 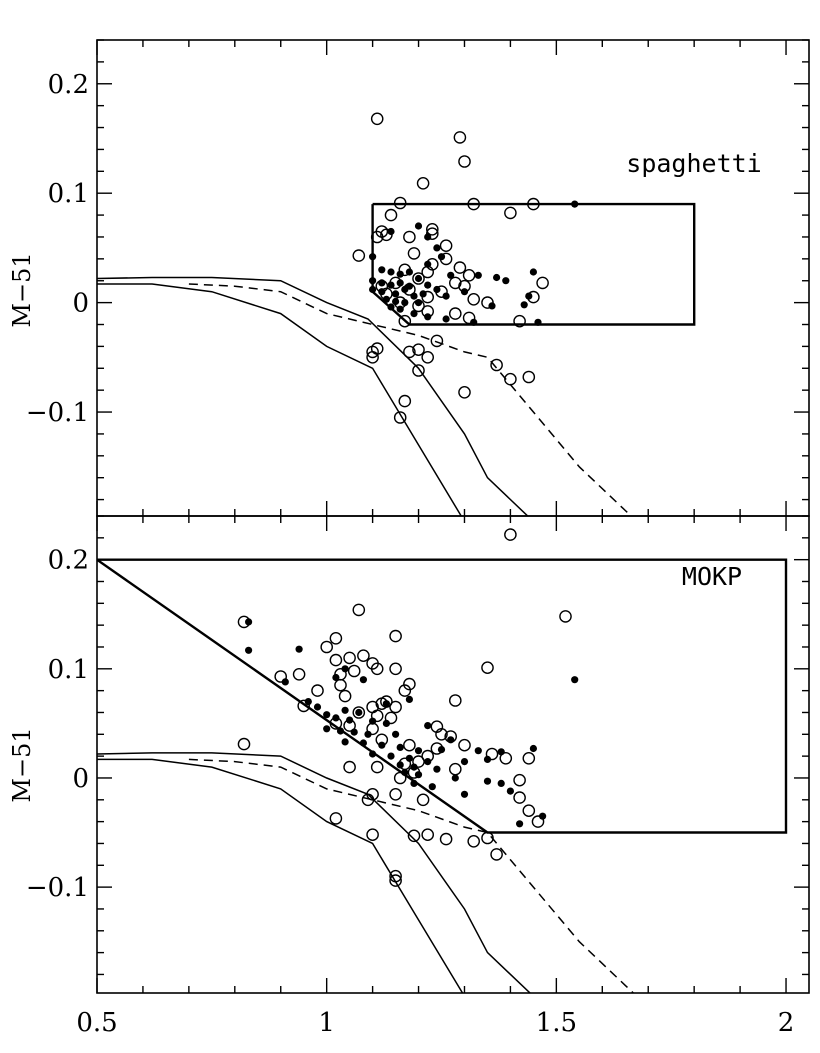 What do you see at coordinates (786, 1023) in the screenshot?
I see `x-tick-label: 2` at bounding box center [786, 1023].